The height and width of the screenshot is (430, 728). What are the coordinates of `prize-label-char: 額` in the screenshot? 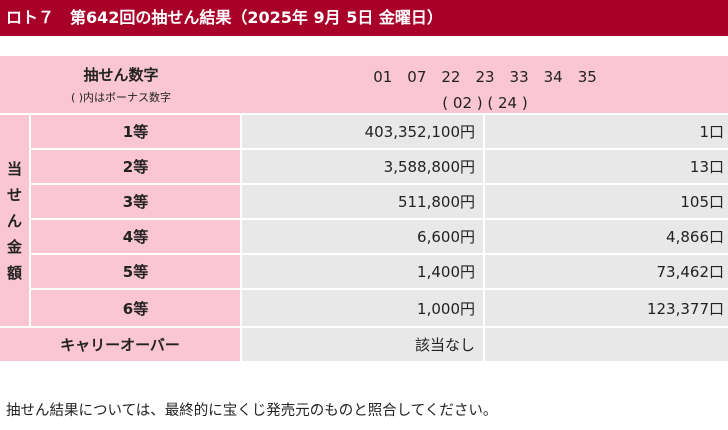 It's located at (14, 272).